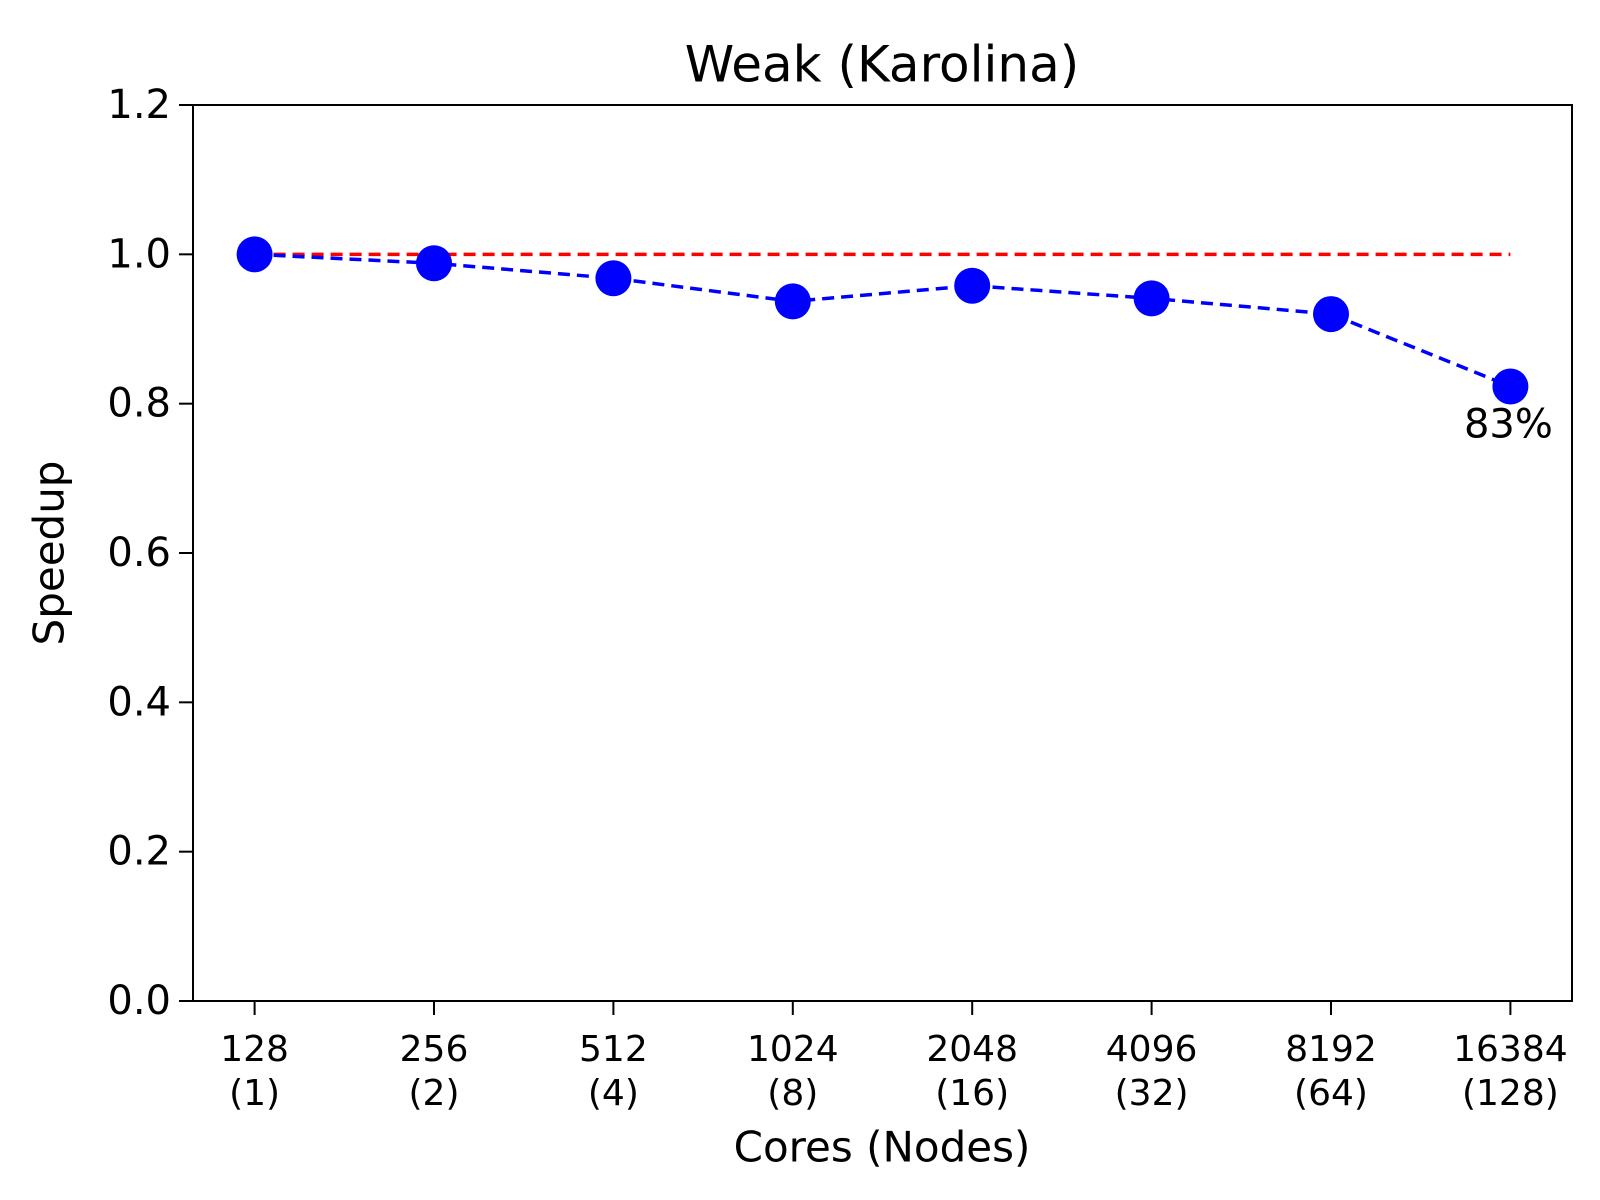  What do you see at coordinates (254, 1049) in the screenshot?
I see `x-tick-label-line: 128` at bounding box center [254, 1049].